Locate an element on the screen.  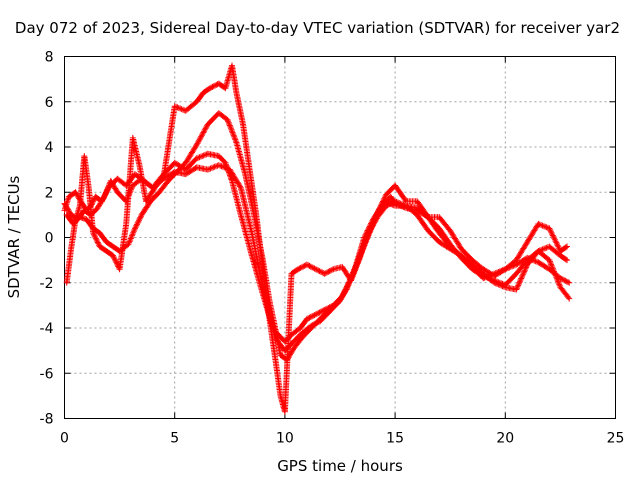
y-tick-label: 0 is located at coordinates (49, 239).